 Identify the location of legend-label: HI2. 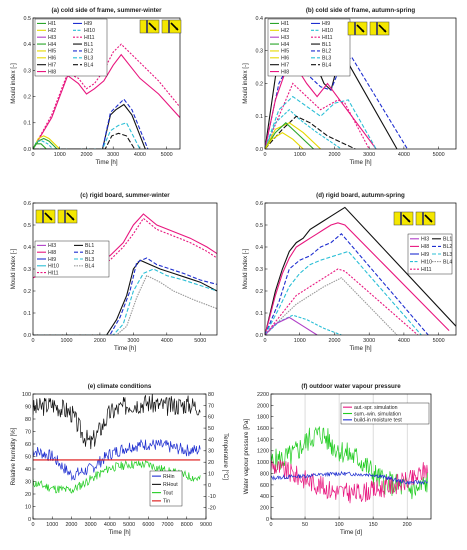
(285, 31).